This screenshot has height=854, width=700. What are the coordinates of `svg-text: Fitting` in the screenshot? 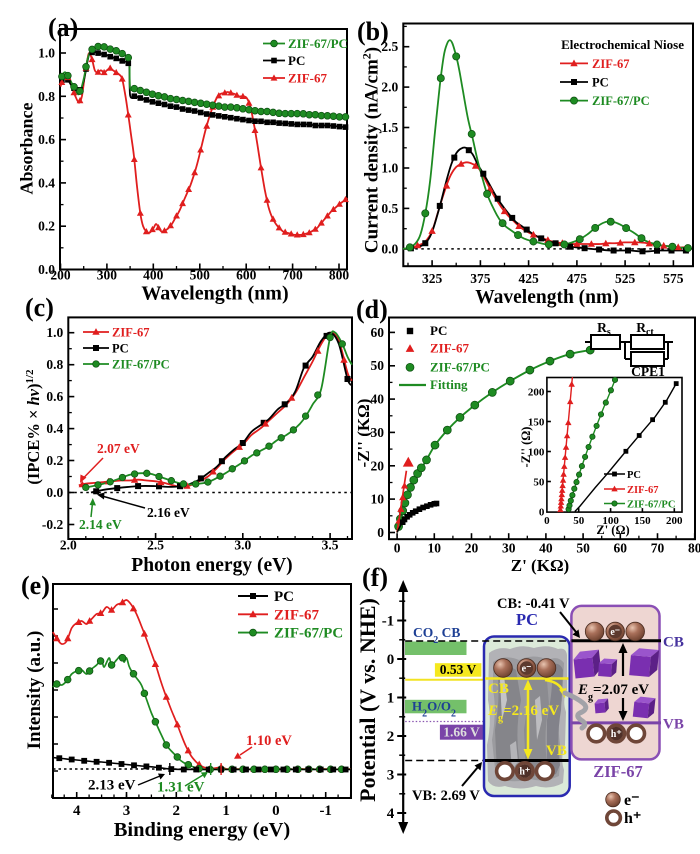 It's located at (449, 384).